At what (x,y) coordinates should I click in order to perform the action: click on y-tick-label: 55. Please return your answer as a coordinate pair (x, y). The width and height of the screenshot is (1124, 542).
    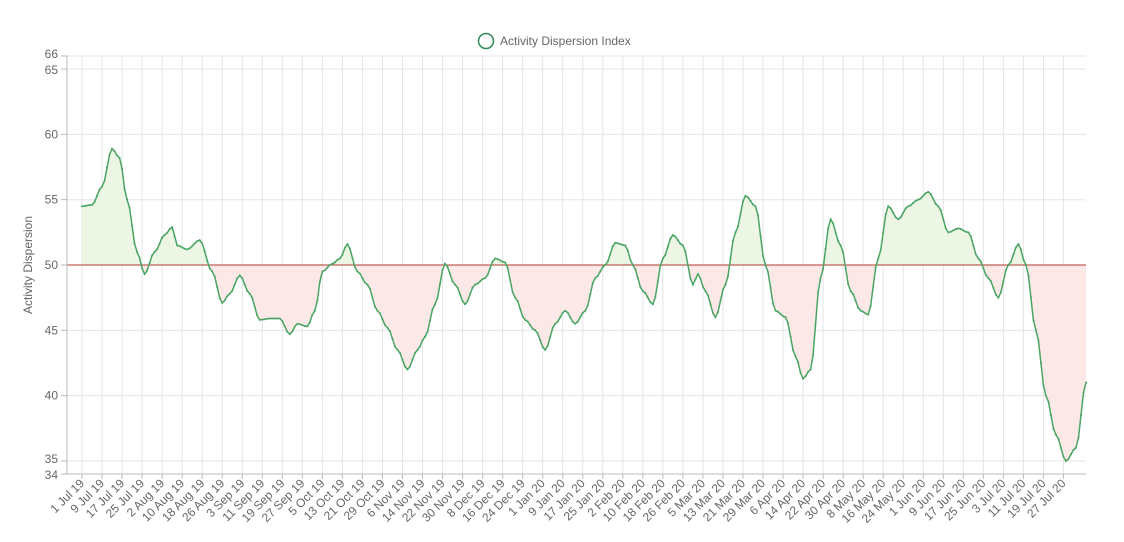
    Looking at the image, I should click on (52, 200).